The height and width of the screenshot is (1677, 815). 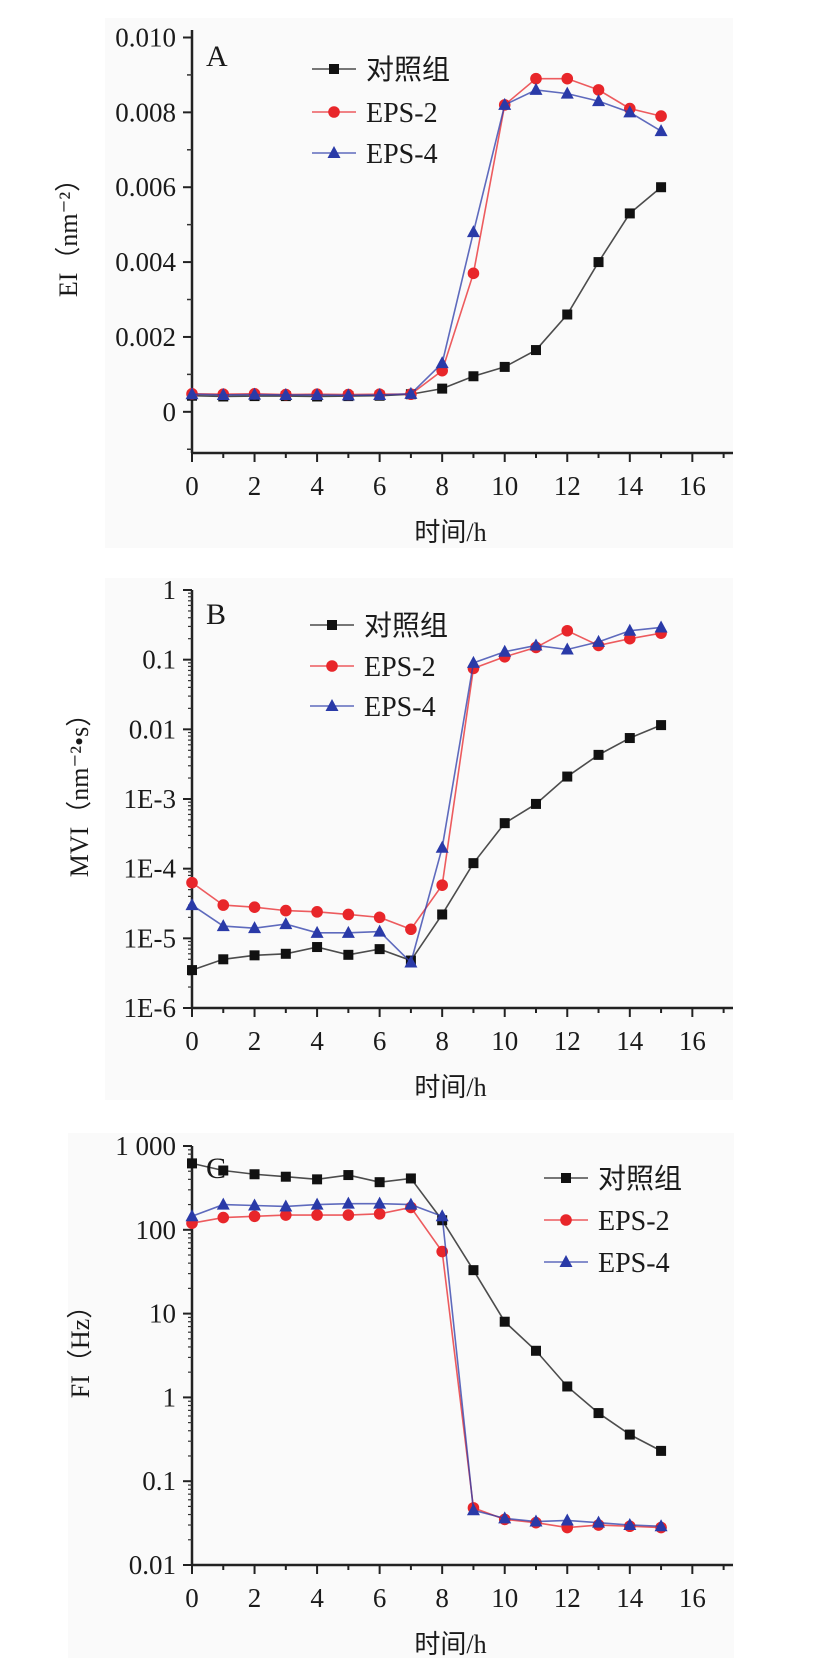 What do you see at coordinates (634, 1263) in the screenshot?
I see `legend-label: EPS-4` at bounding box center [634, 1263].